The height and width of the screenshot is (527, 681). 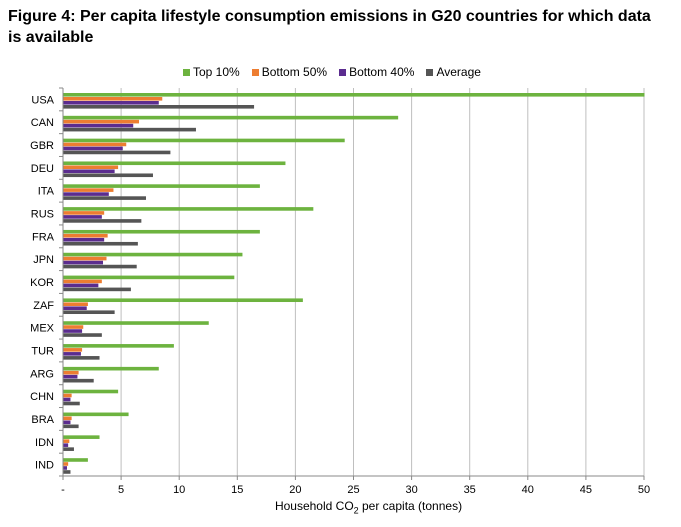 What do you see at coordinates (75, 460) in the screenshot?
I see `bar-top10-ind` at bounding box center [75, 460].